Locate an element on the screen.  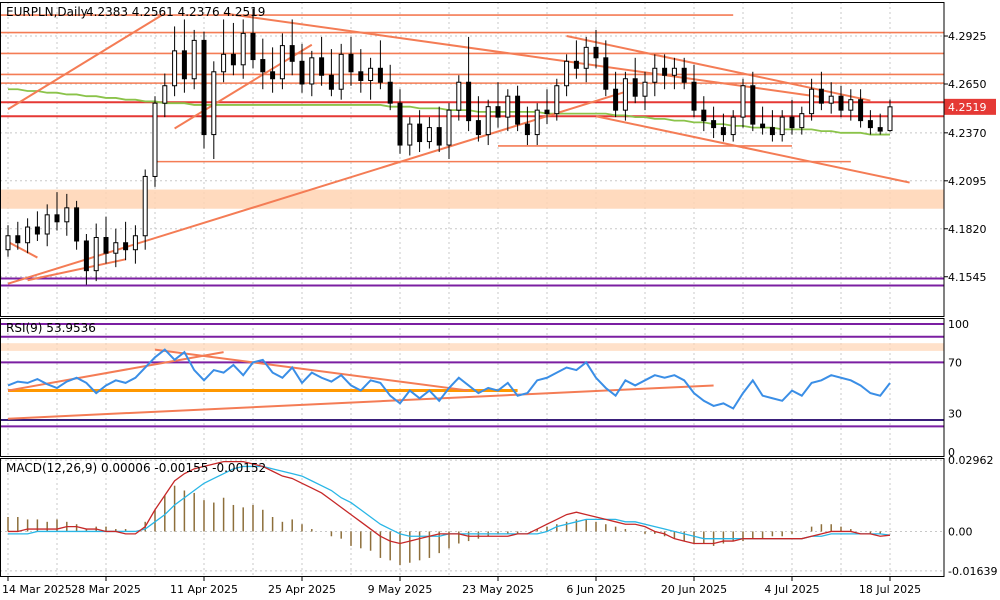
price-tick-label: 4.1820 is located at coordinates (967, 229).